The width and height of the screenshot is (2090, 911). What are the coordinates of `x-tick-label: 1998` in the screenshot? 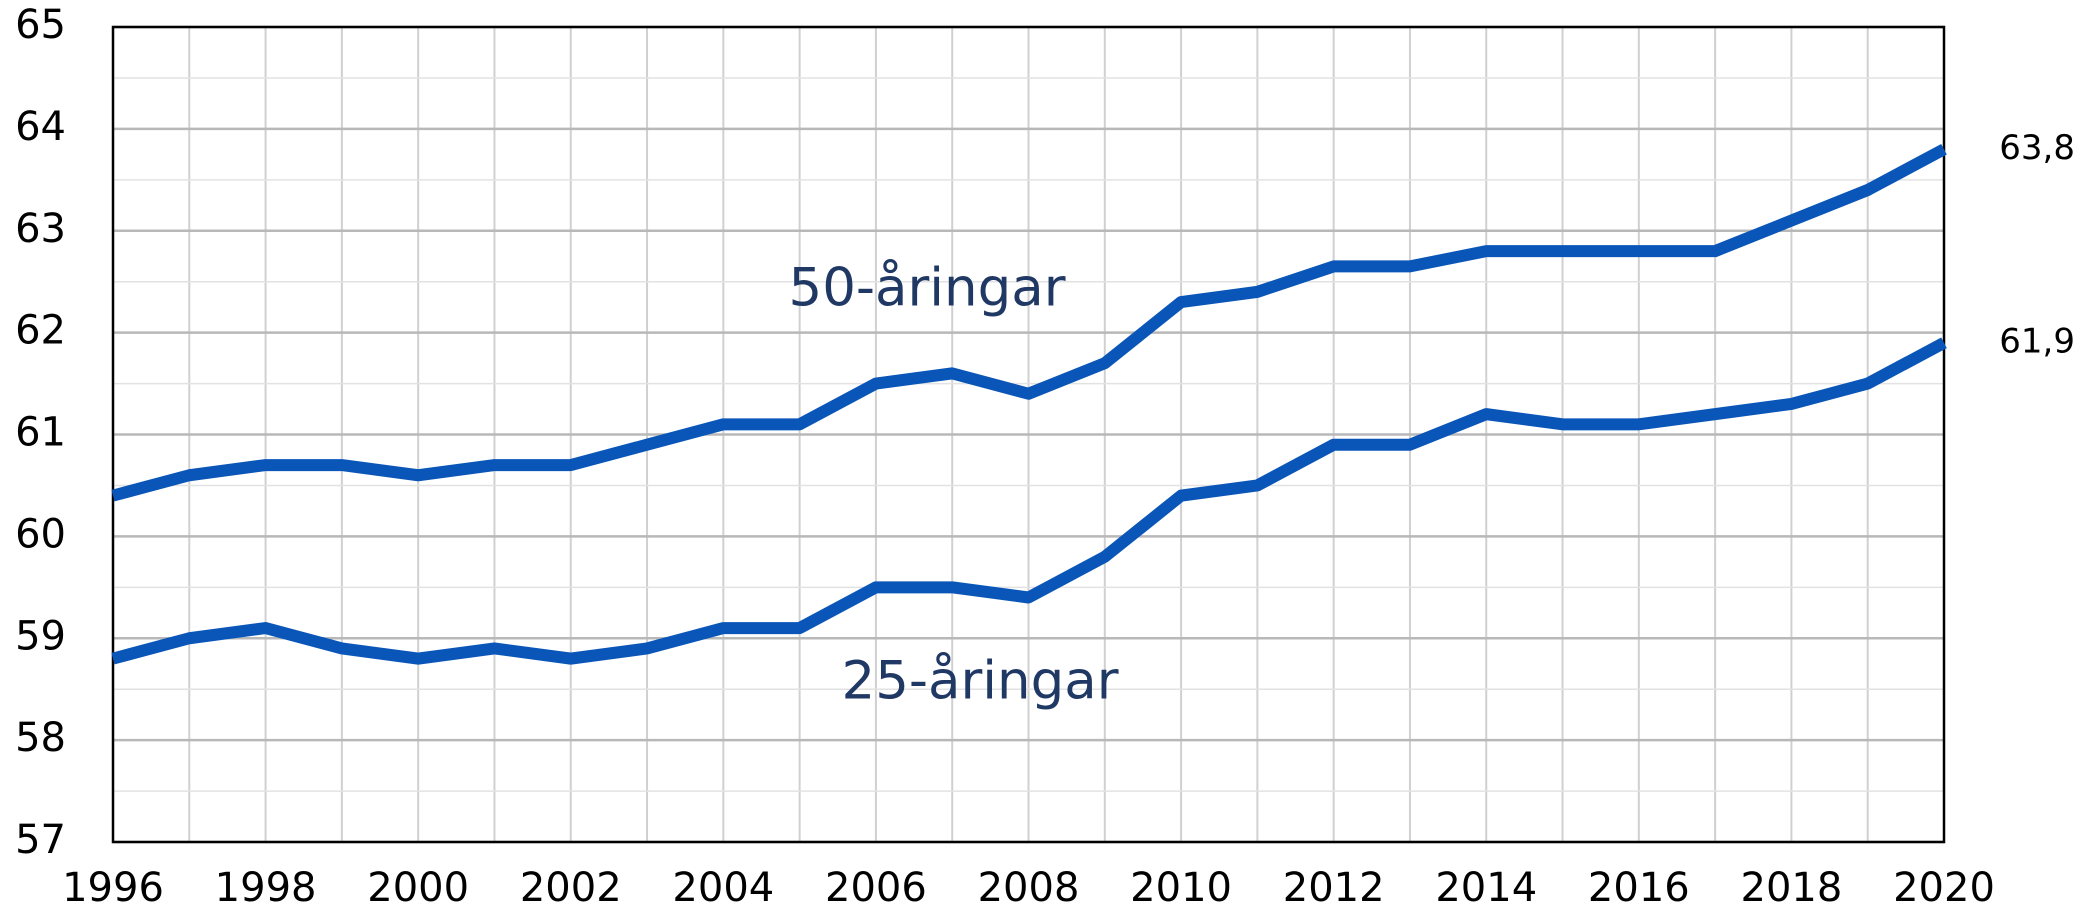 It's located at (266, 888).